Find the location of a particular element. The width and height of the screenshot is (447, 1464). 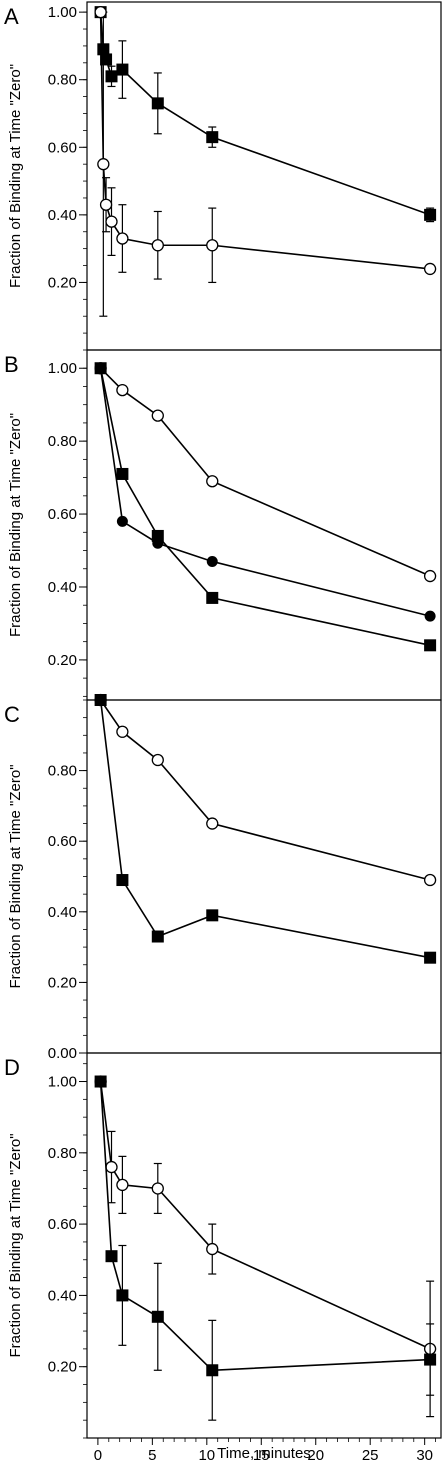

series-filled-circle is located at coordinates (265, 492).